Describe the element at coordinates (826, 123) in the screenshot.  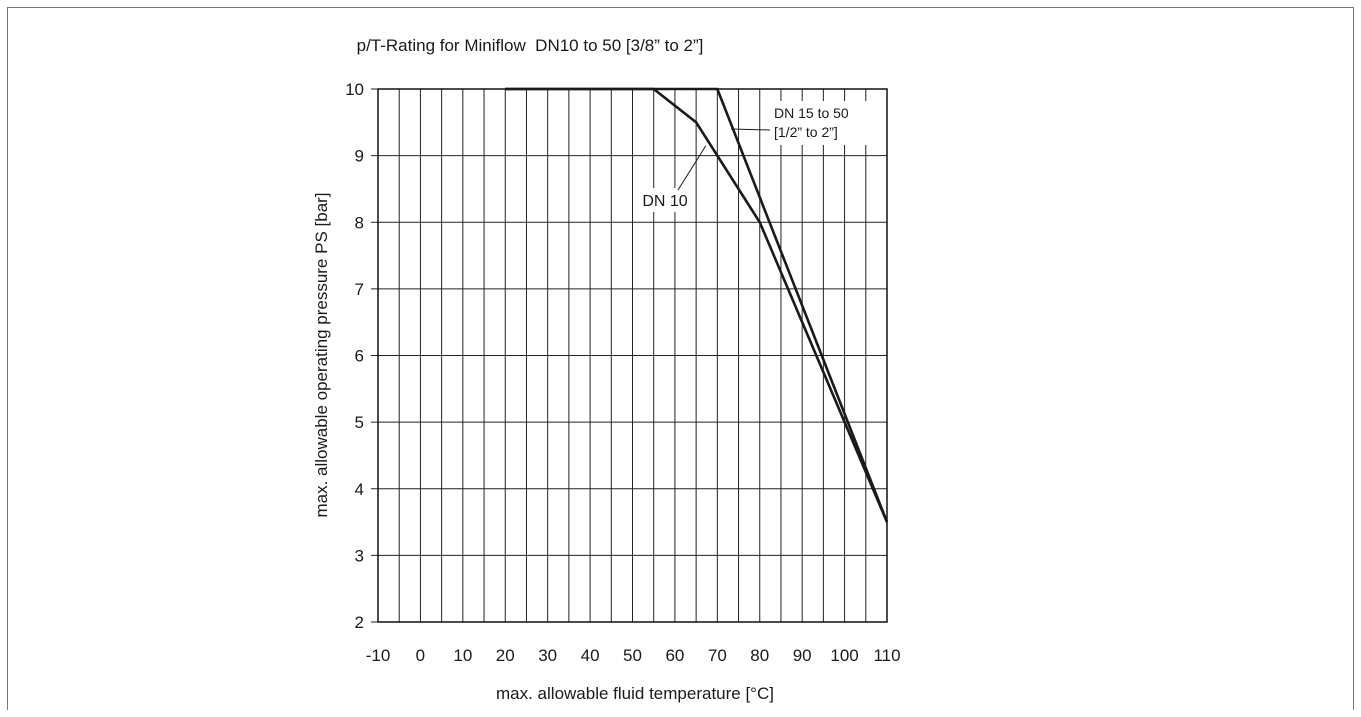
I see `annotation-dn15-bg` at that location.